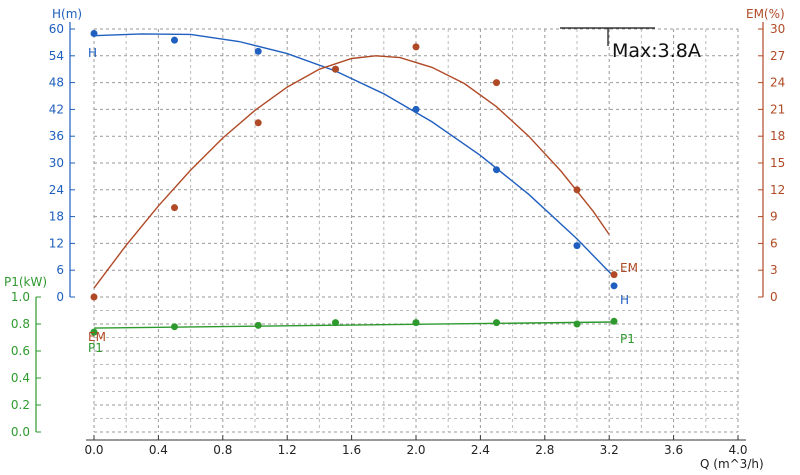 The image size is (800, 475). What do you see at coordinates (656, 51) in the screenshot?
I see `max-current-annotation: Max:3.8A` at bounding box center [656, 51].